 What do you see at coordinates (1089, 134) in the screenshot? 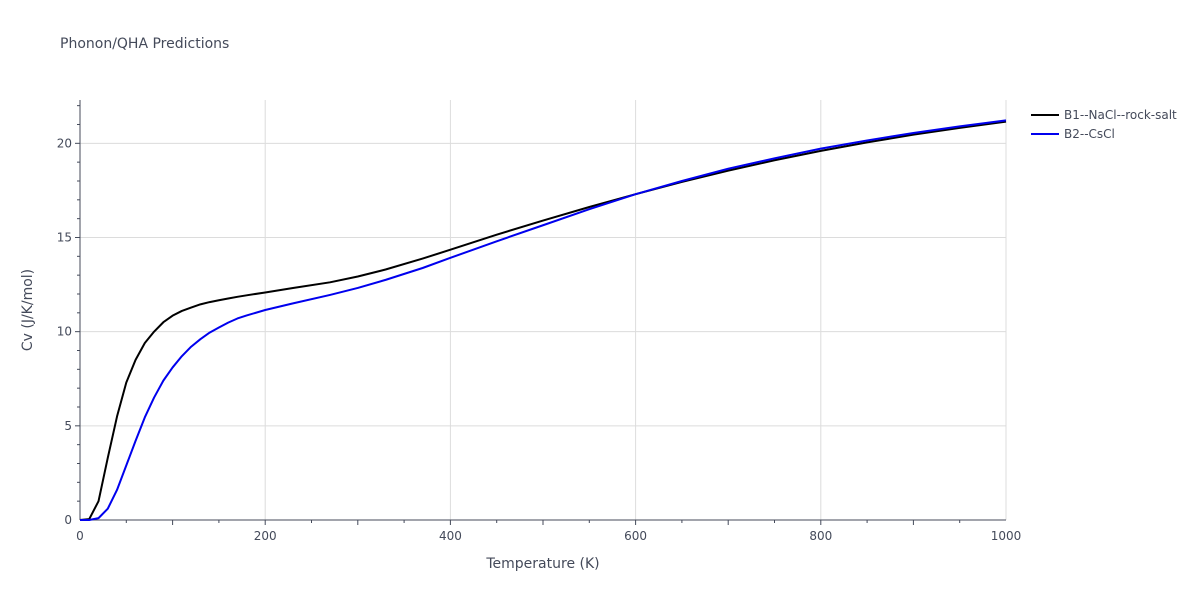
I see `legend-label-1: B2--CsCl` at bounding box center [1089, 134].